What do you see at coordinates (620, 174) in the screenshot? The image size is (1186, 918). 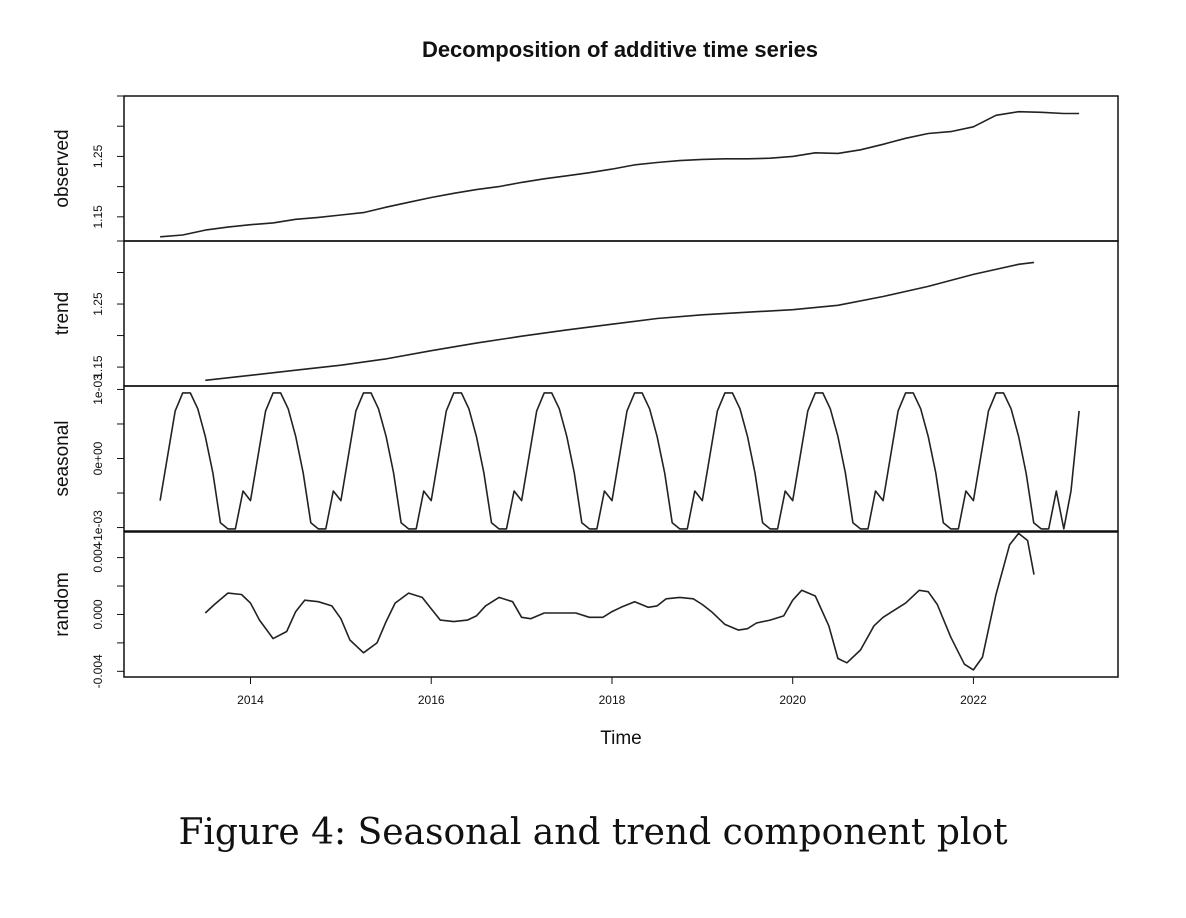 I see `series-line-observed` at bounding box center [620, 174].